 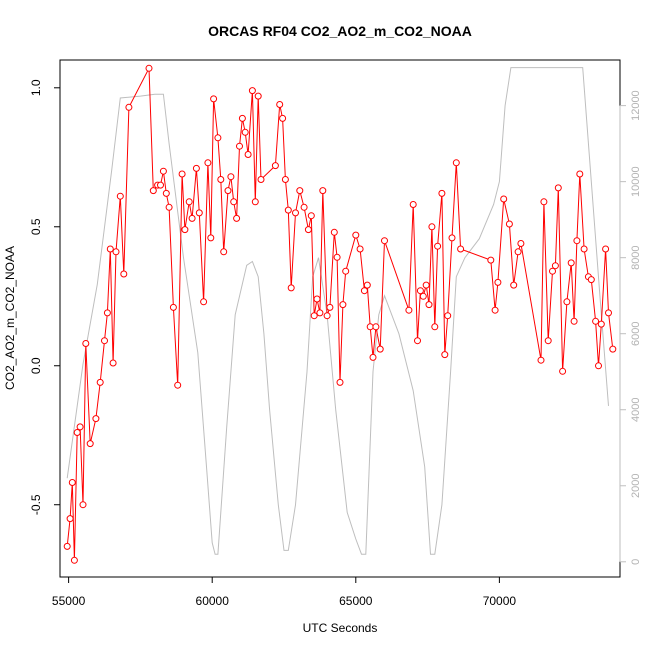 What do you see at coordinates (69, 601) in the screenshot?
I see `x-tick-label: 55000` at bounding box center [69, 601].